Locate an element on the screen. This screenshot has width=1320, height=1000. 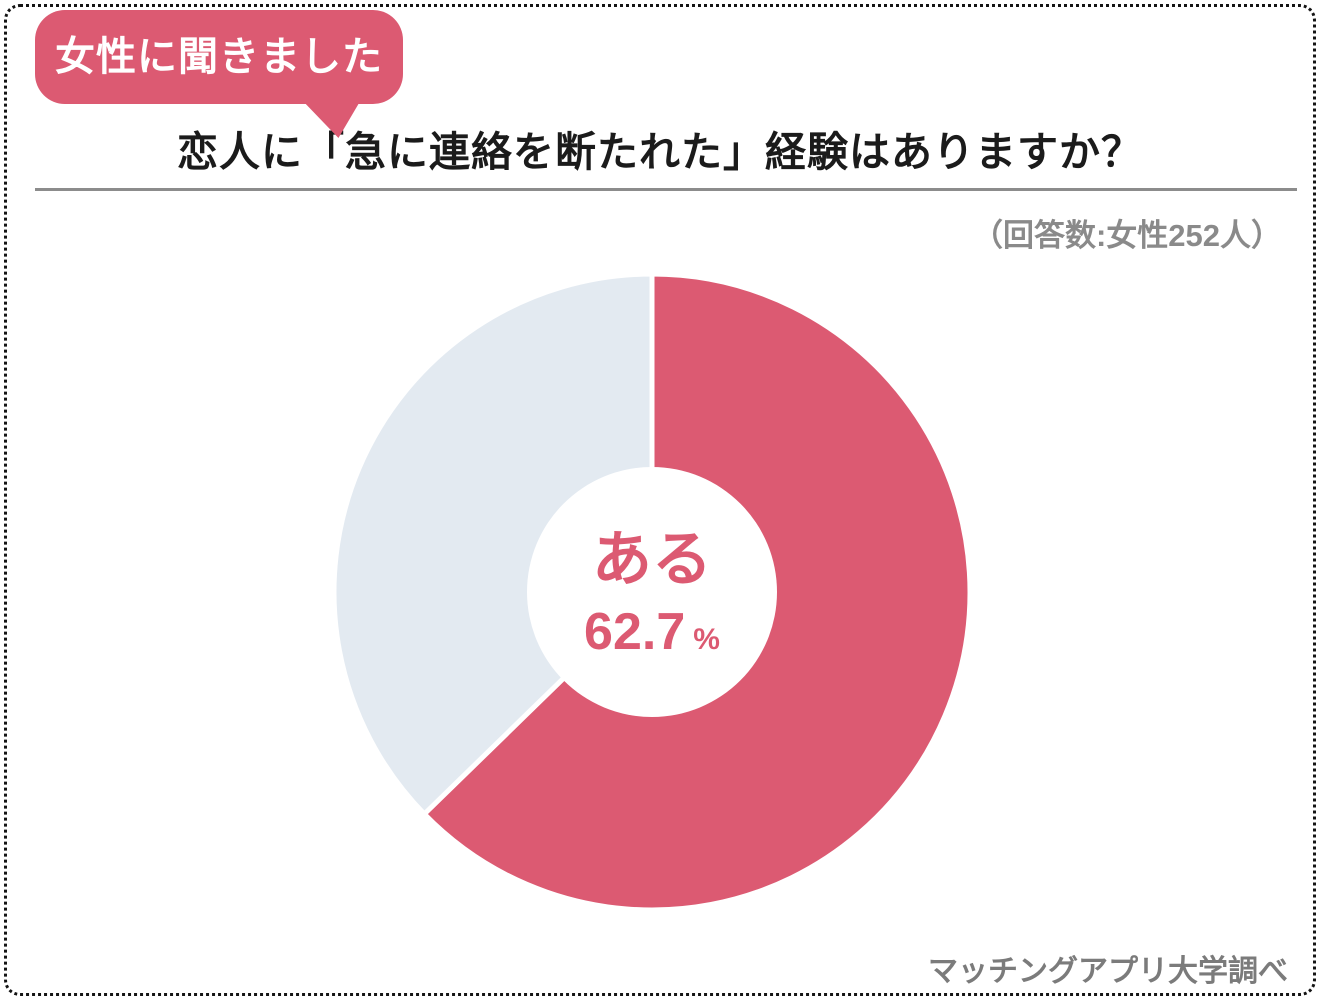
title-divider is located at coordinates (666, 189).